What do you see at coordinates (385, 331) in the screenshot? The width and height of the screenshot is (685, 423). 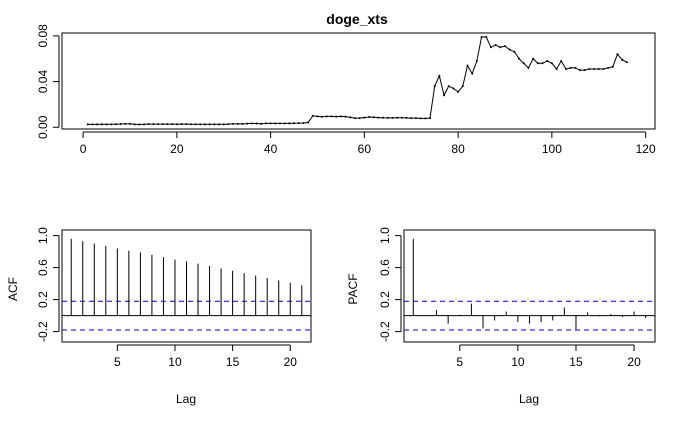 I see `y-tick-label: -0.2` at bounding box center [385, 331].